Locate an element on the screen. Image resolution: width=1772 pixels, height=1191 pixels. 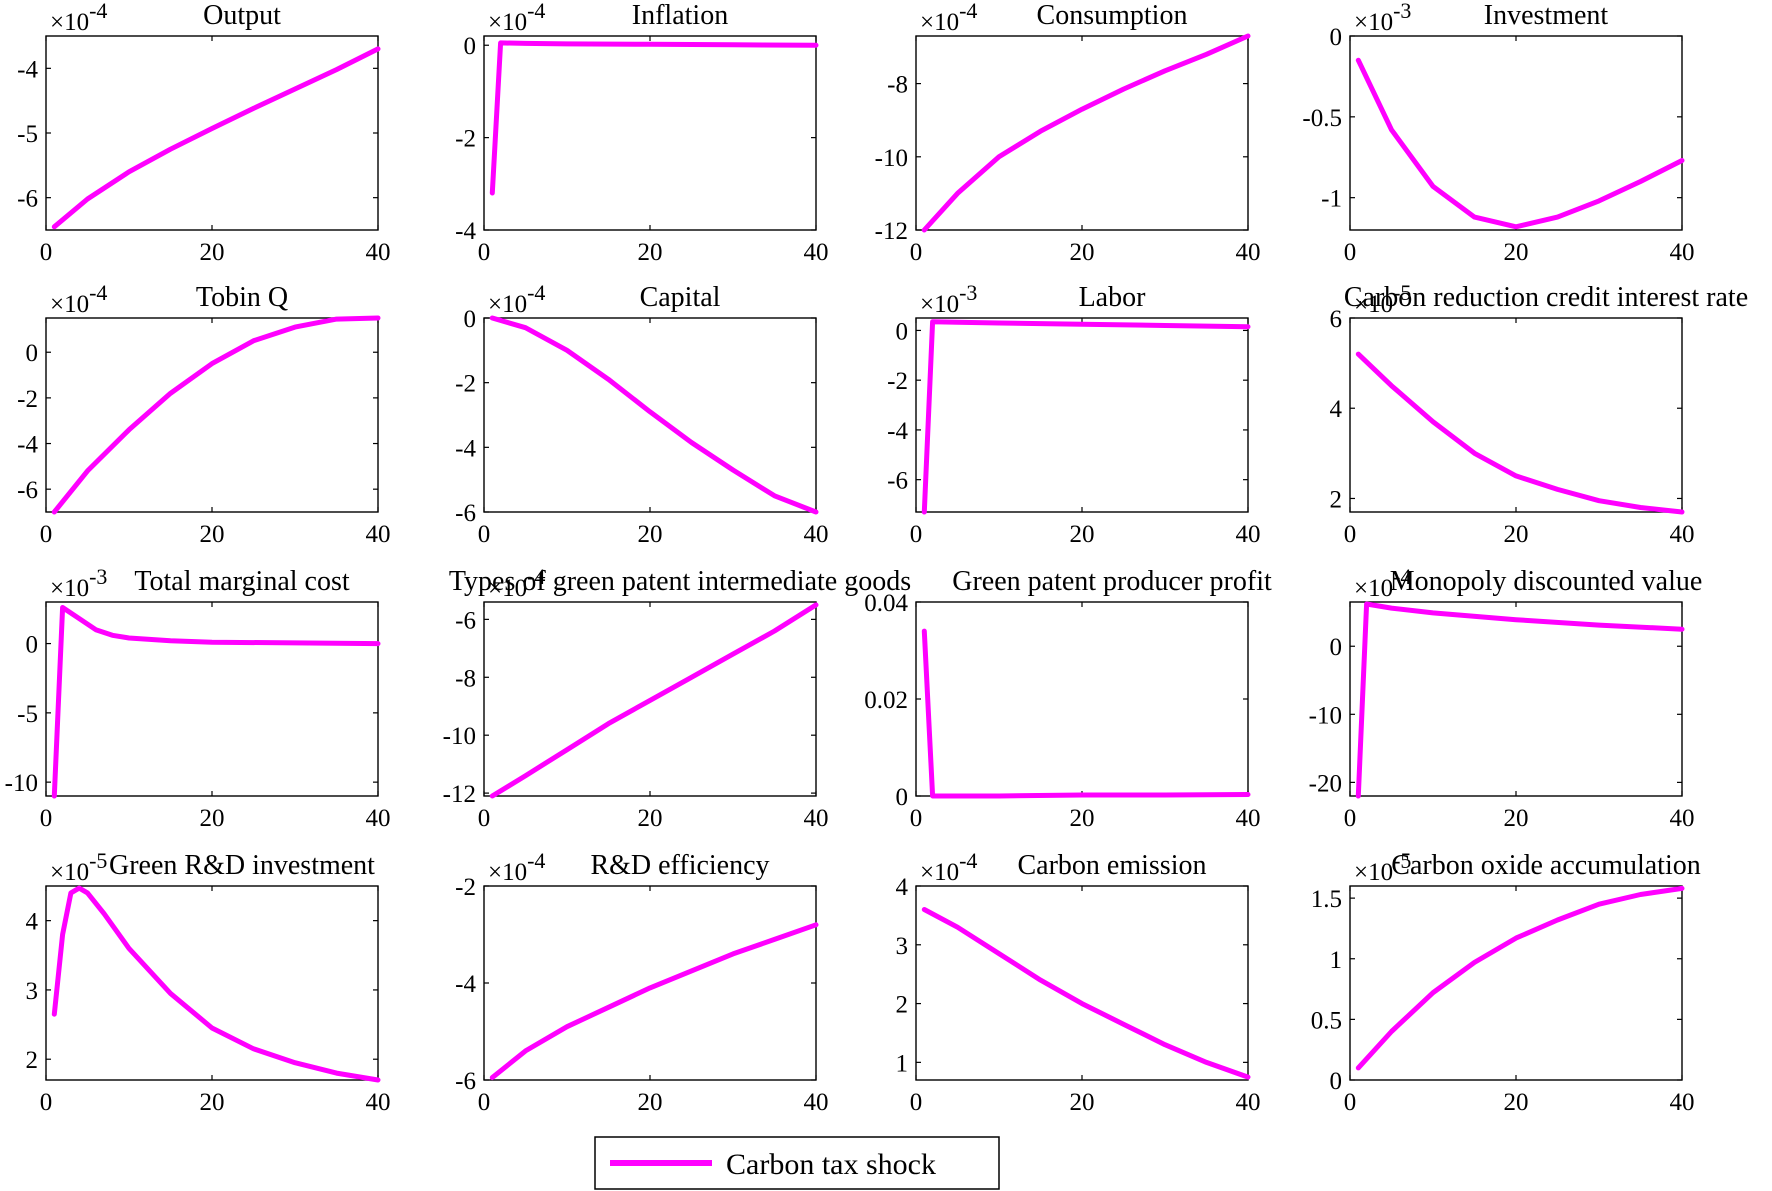
subplot-3: 0 20 40 -12 -10 -8 ×10⁻⁴ Consumption is located at coordinates (1068, 133).